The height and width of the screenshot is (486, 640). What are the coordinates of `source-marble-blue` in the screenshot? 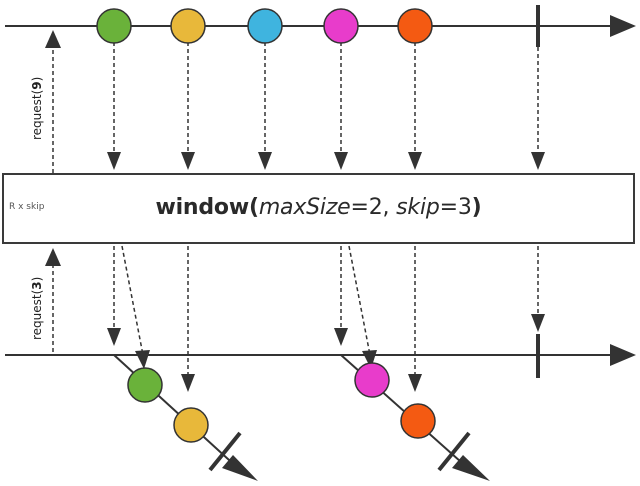 It's located at (265, 26).